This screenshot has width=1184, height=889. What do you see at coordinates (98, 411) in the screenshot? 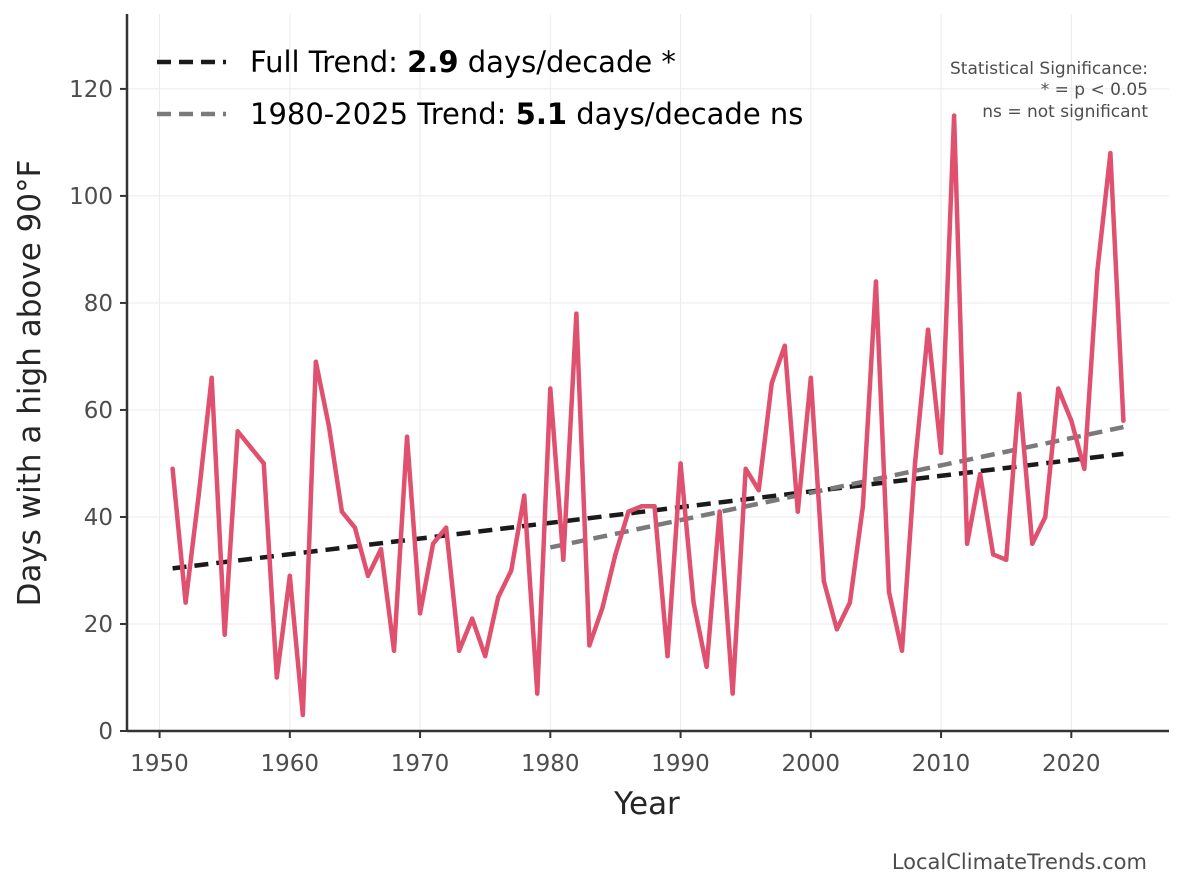
I see `y-tick-label-60: 60` at bounding box center [98, 411].